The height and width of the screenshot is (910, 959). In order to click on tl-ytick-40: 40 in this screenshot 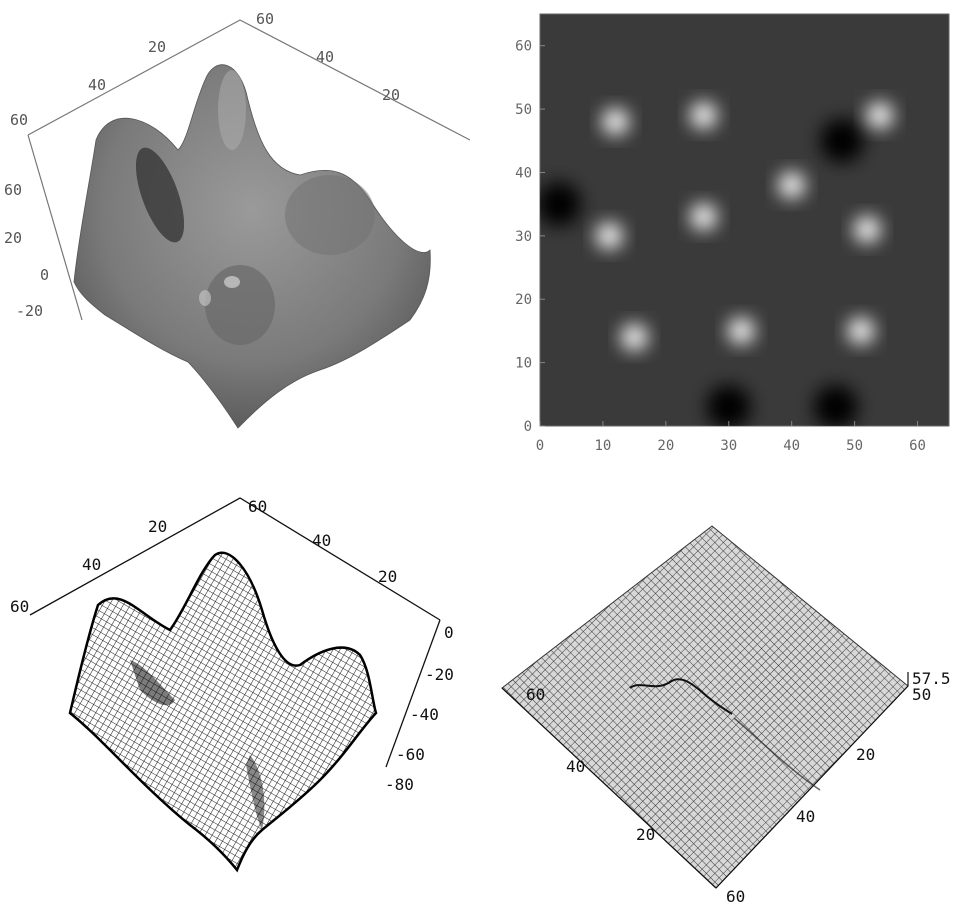, I will do `click(325, 57)`.